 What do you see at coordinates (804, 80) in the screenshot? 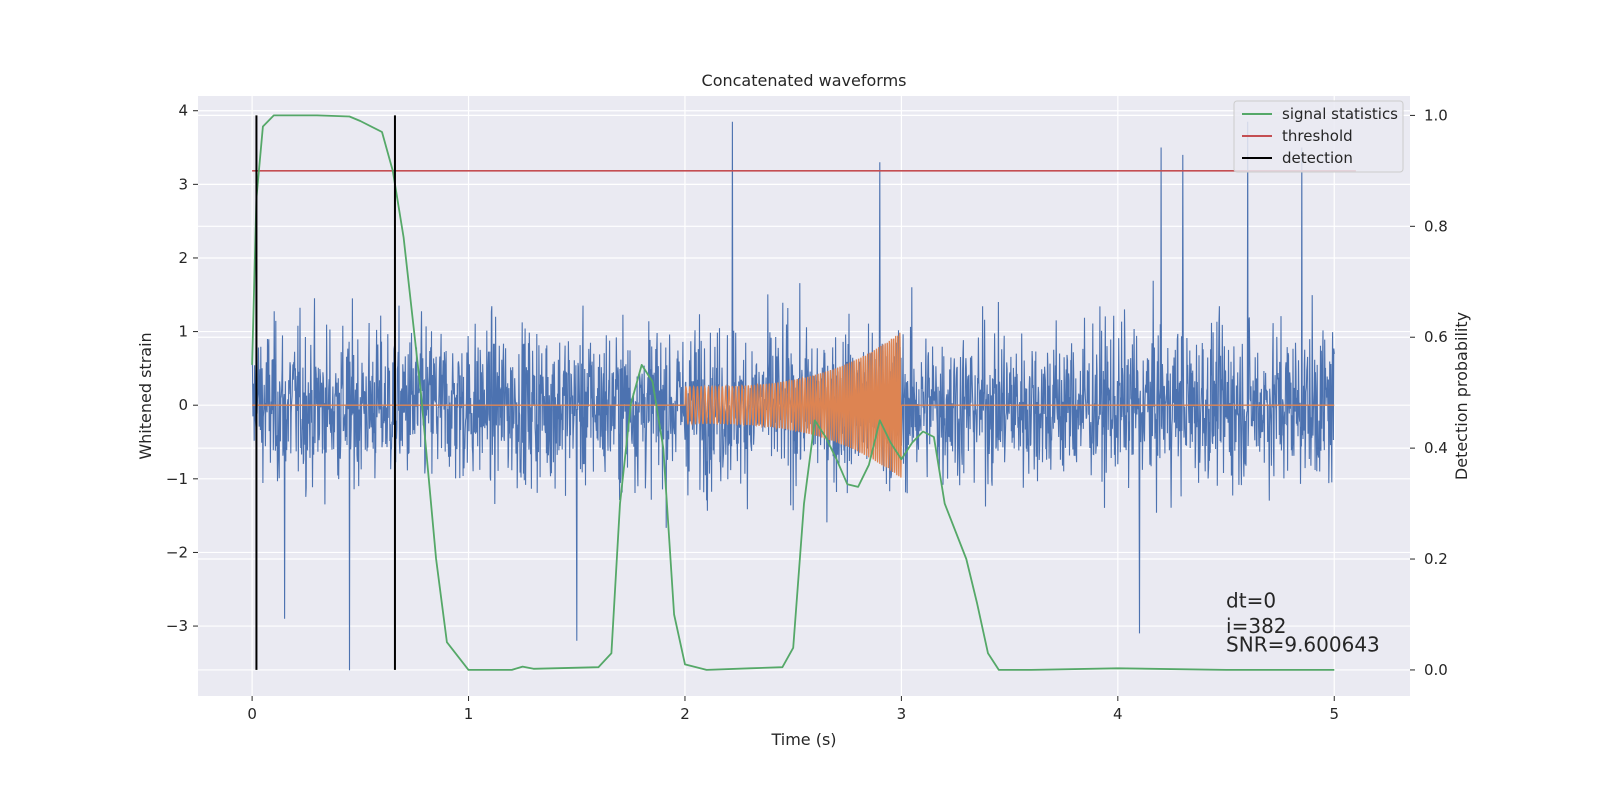
I see `chart-title: Concatenated waveforms` at bounding box center [804, 80].